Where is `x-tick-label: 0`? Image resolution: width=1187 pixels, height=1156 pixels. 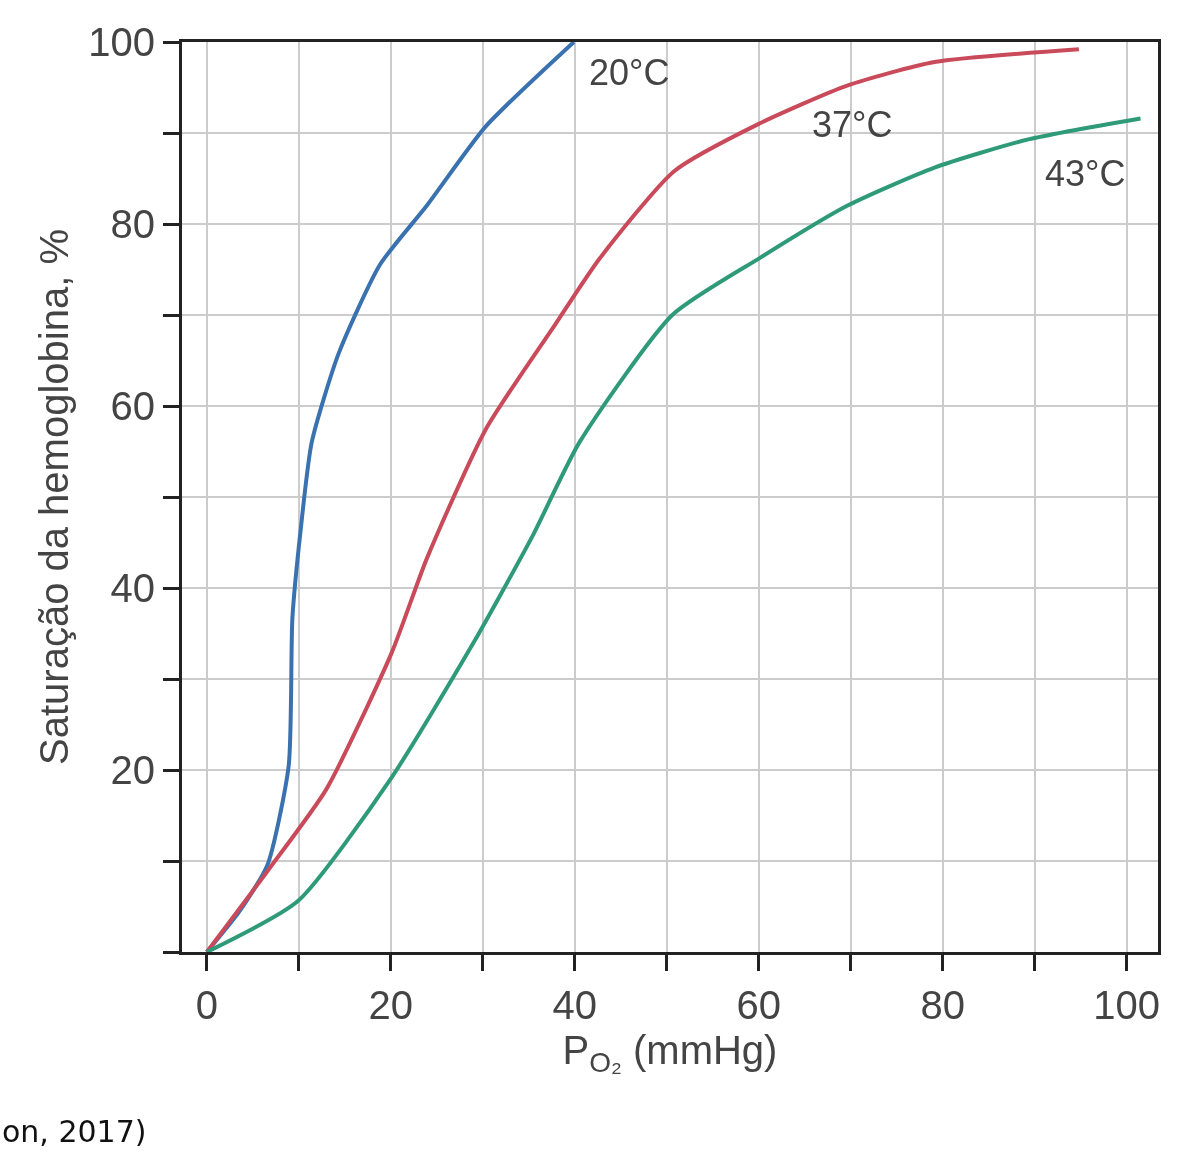 x-tick-label: 0 is located at coordinates (206, 1005).